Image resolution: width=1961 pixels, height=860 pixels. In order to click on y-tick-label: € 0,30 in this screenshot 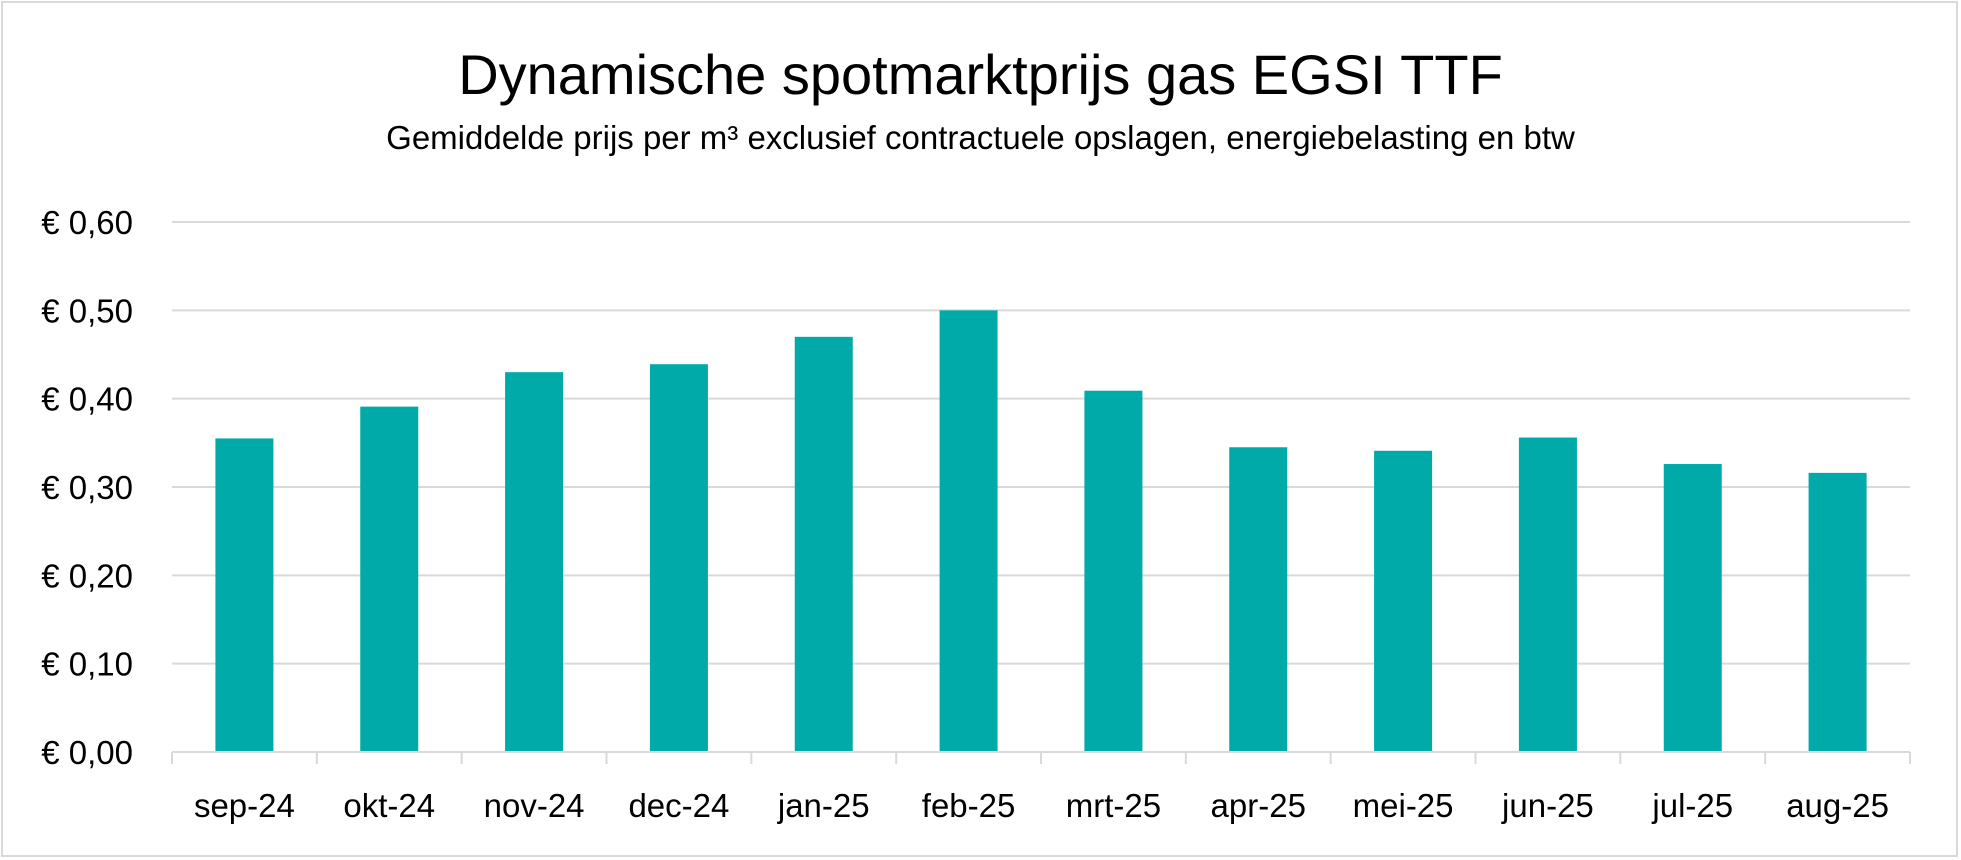, I will do `click(87, 487)`.